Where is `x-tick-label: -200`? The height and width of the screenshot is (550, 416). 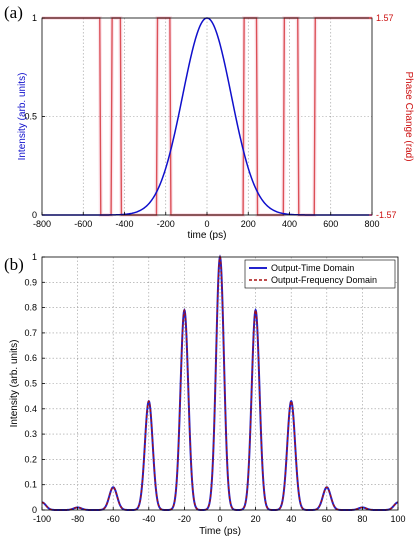 x-tick-label: -200 is located at coordinates (166, 224).